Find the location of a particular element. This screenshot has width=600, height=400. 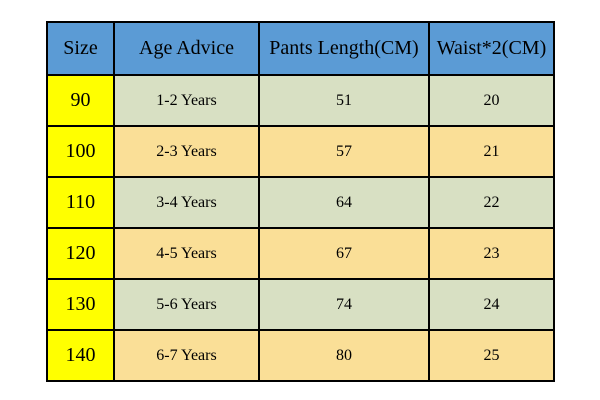

cell-waist: 21 is located at coordinates (491, 151).